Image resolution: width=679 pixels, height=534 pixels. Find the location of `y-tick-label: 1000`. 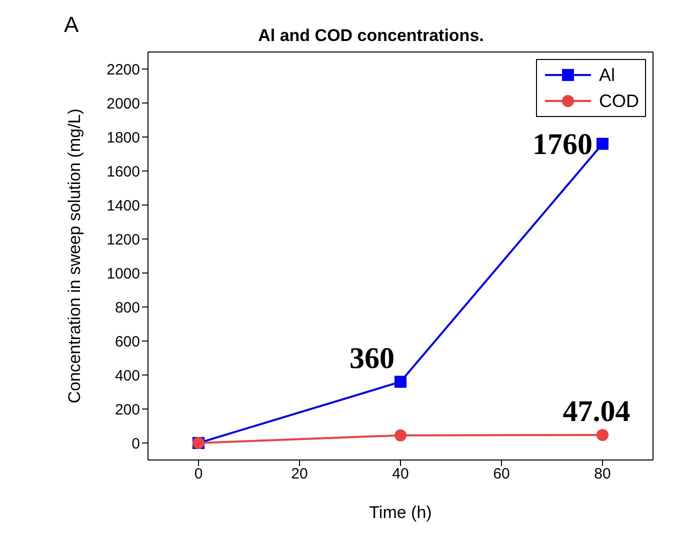

y-tick-label: 1000 is located at coordinates (123, 273).